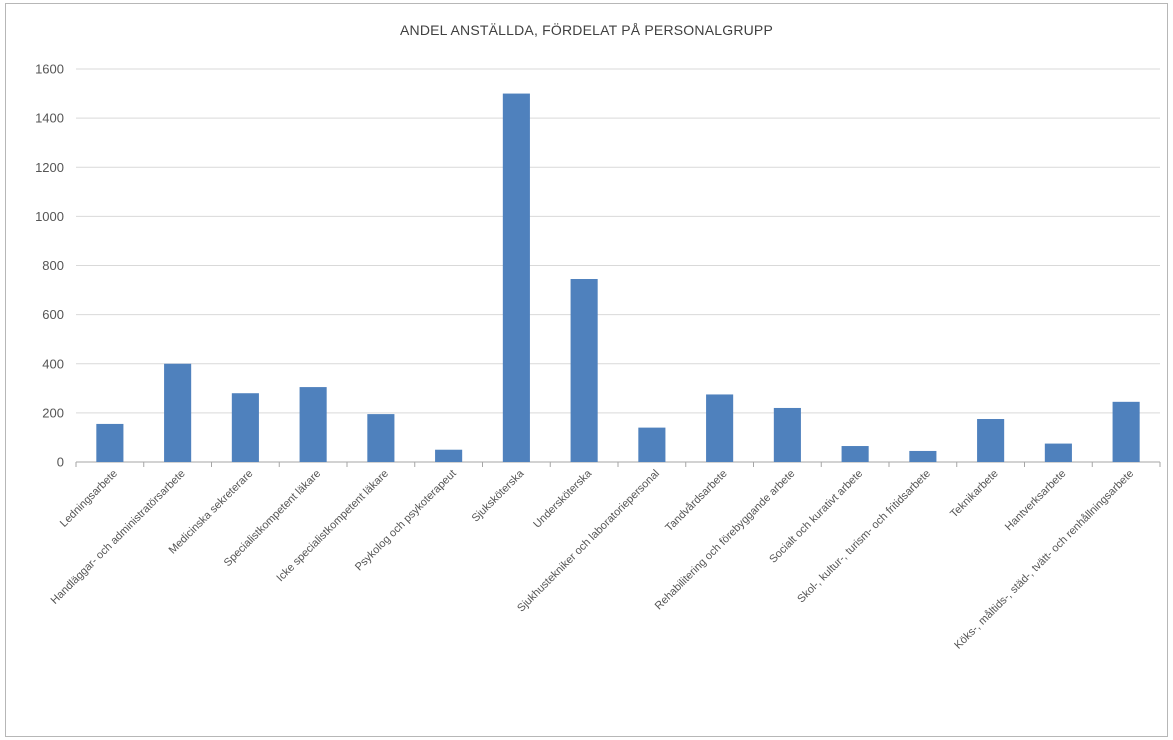 The image size is (1173, 740). What do you see at coordinates (563, 499) in the screenshot?
I see `x-tick-label: Undersköterska` at bounding box center [563, 499].